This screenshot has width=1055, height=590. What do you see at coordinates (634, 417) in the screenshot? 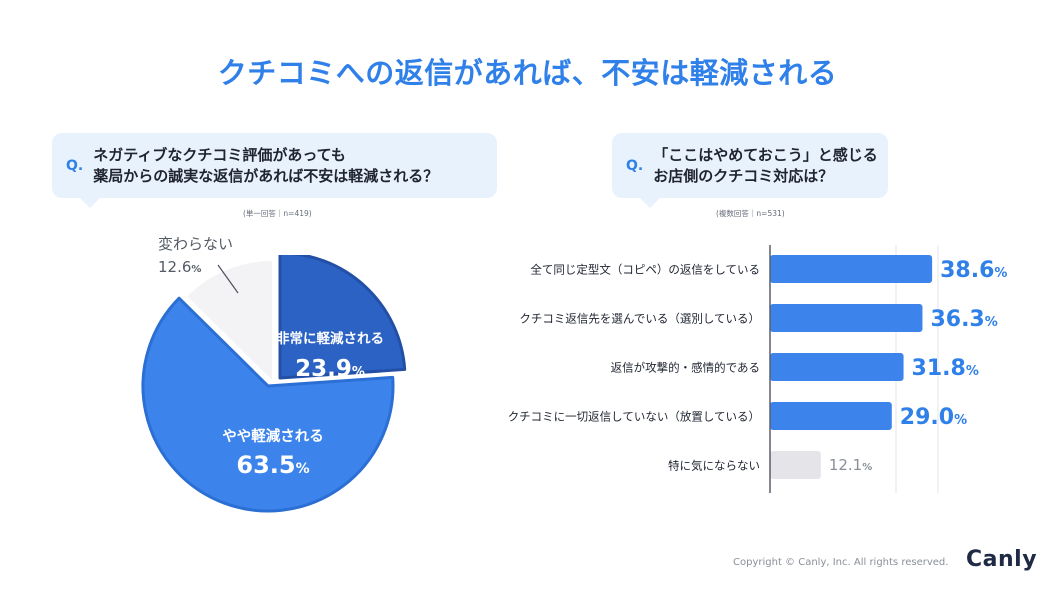
I see `bar-category-3: クチコミに一切返信していない（放置している）` at bounding box center [634, 417].